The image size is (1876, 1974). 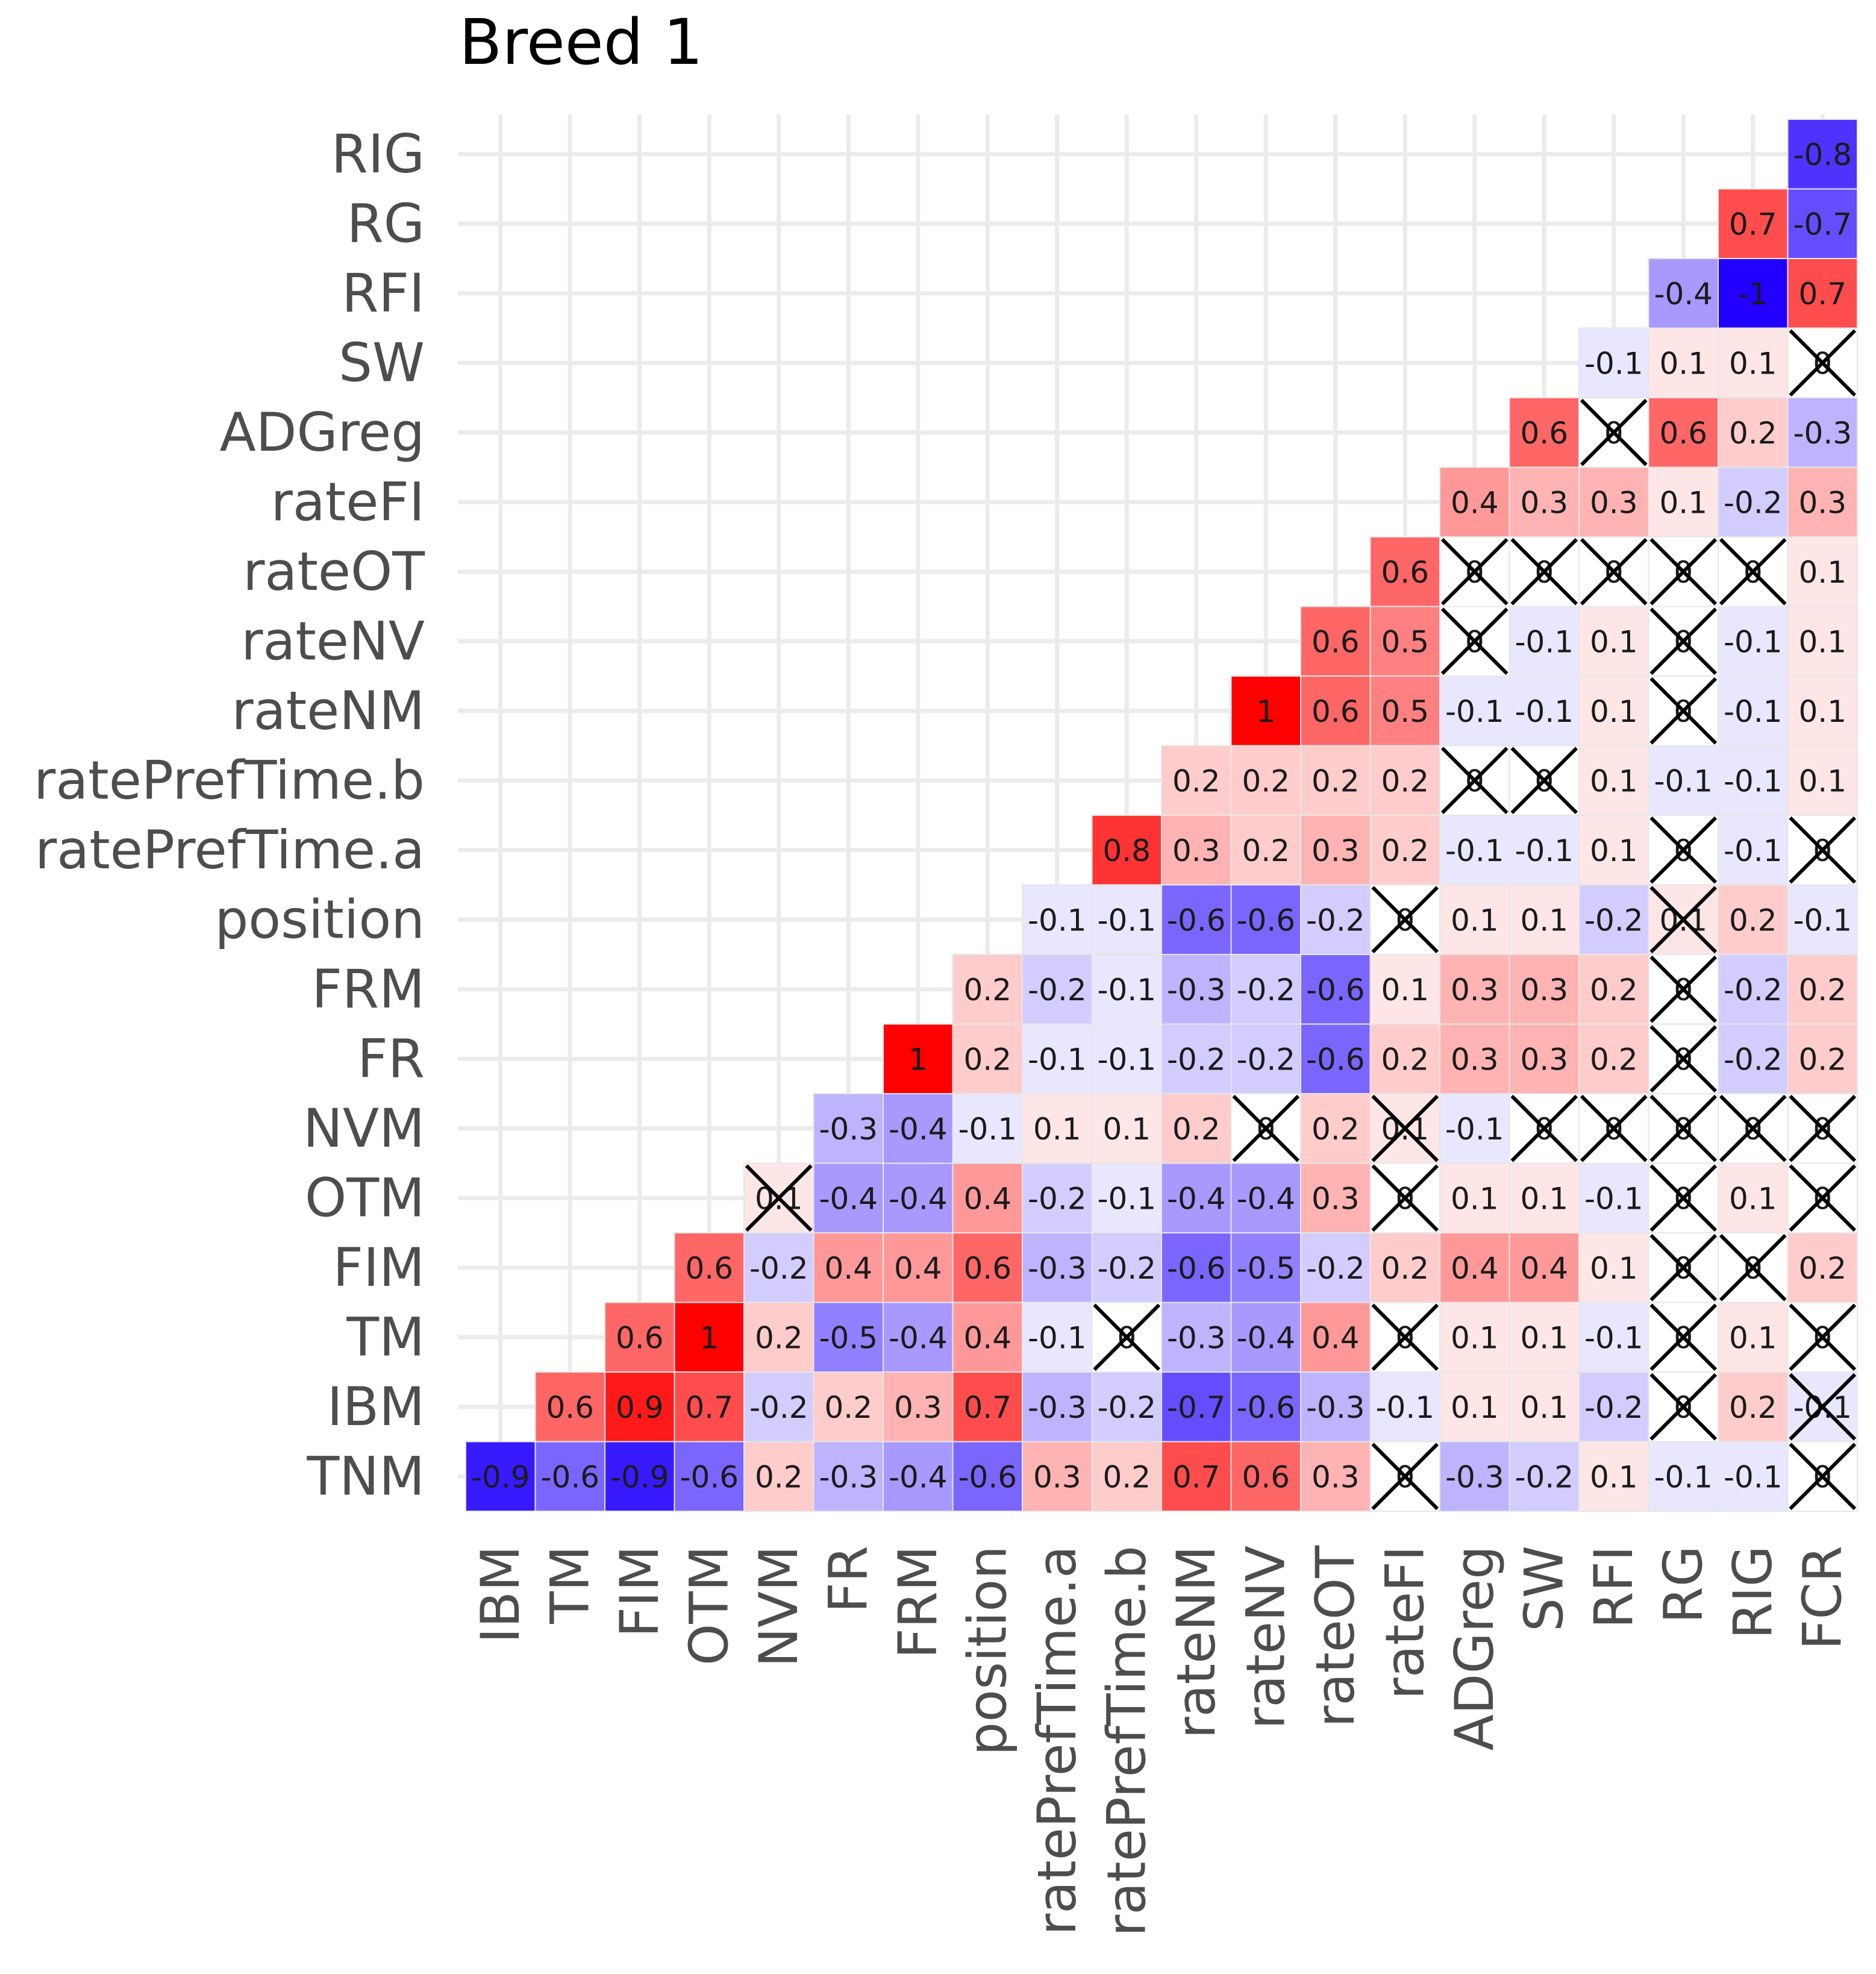 What do you see at coordinates (1822, 293) in the screenshot?
I see `cell-RFI-FCR: 0.7` at bounding box center [1822, 293].